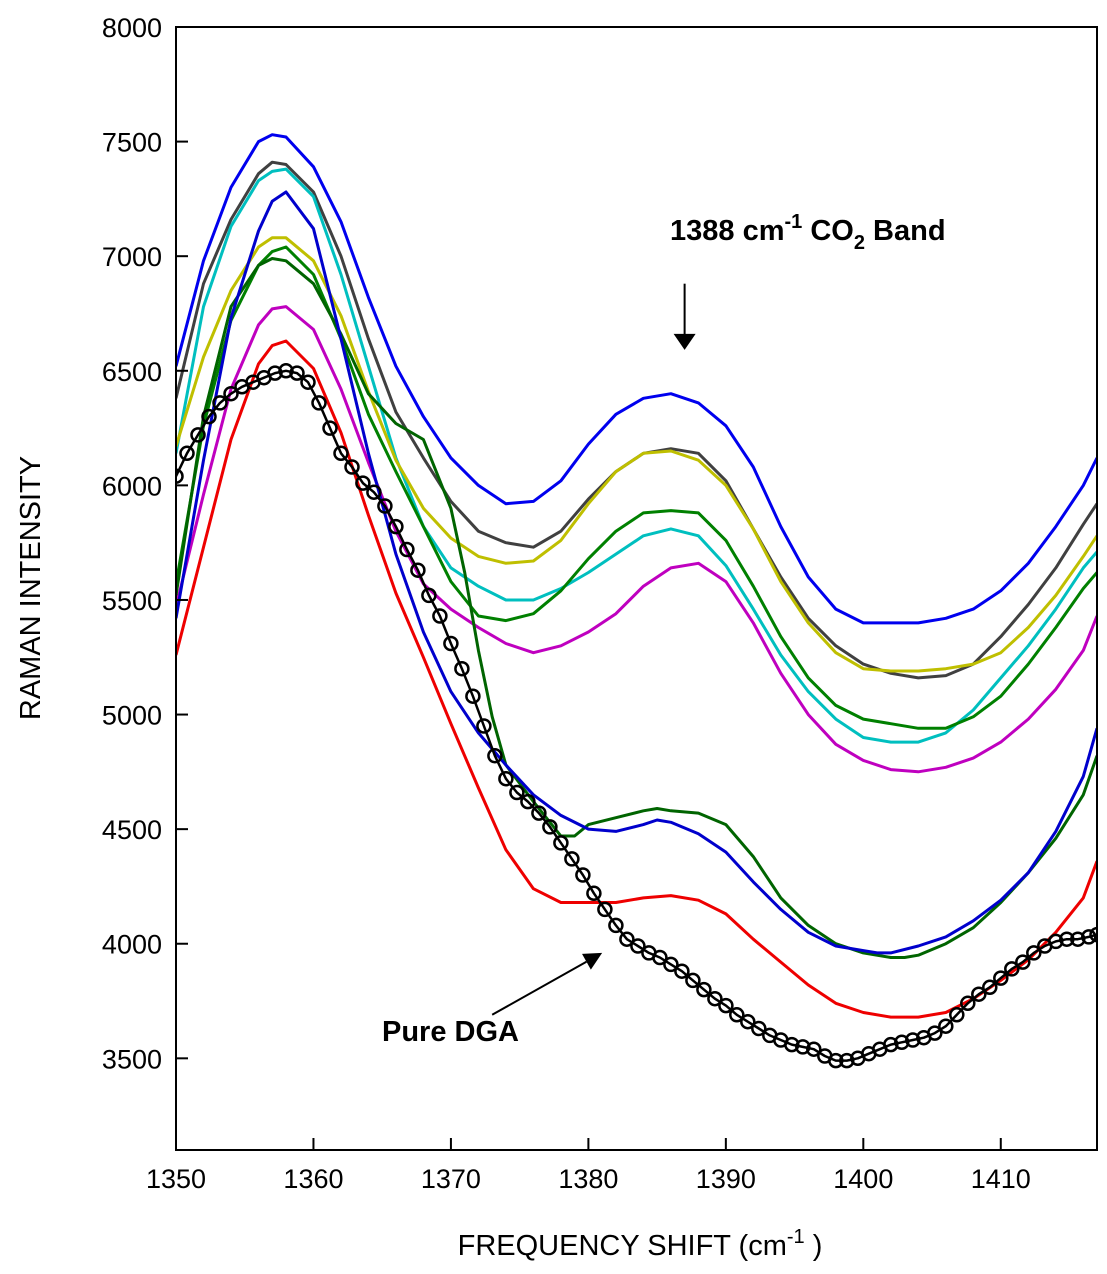 The height and width of the screenshot is (1274, 1107). I want to click on co2-band-arrow, so click(684, 316).